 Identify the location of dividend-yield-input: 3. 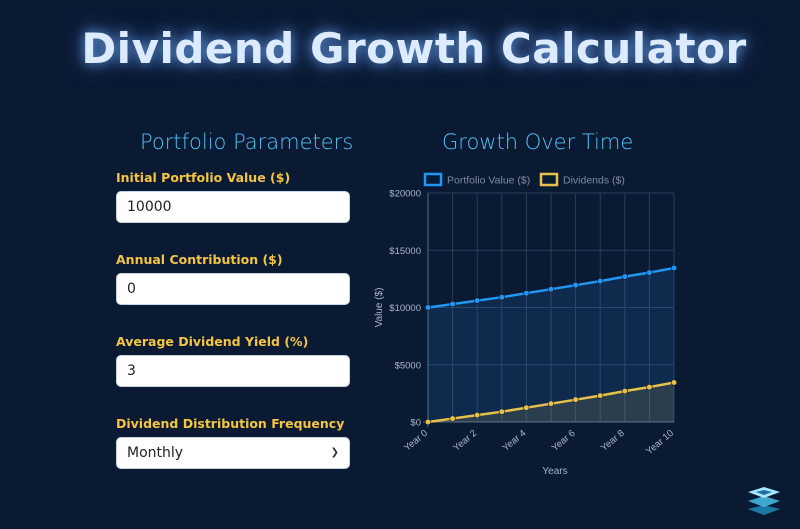
(233, 371).